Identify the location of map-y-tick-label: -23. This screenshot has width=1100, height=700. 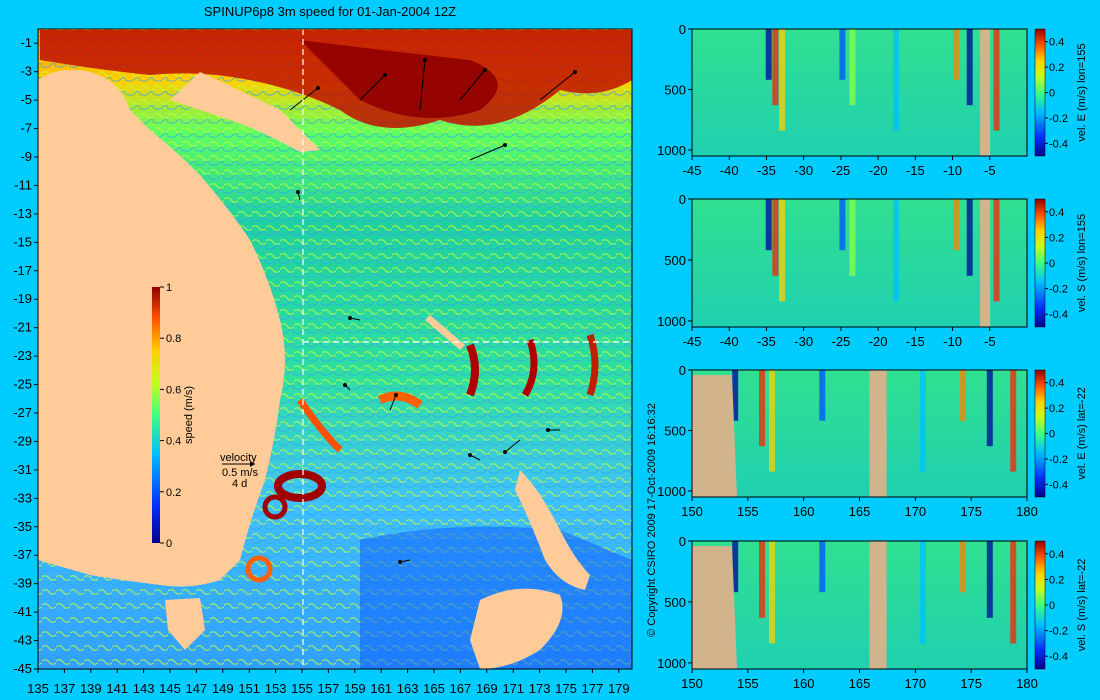
(22, 355).